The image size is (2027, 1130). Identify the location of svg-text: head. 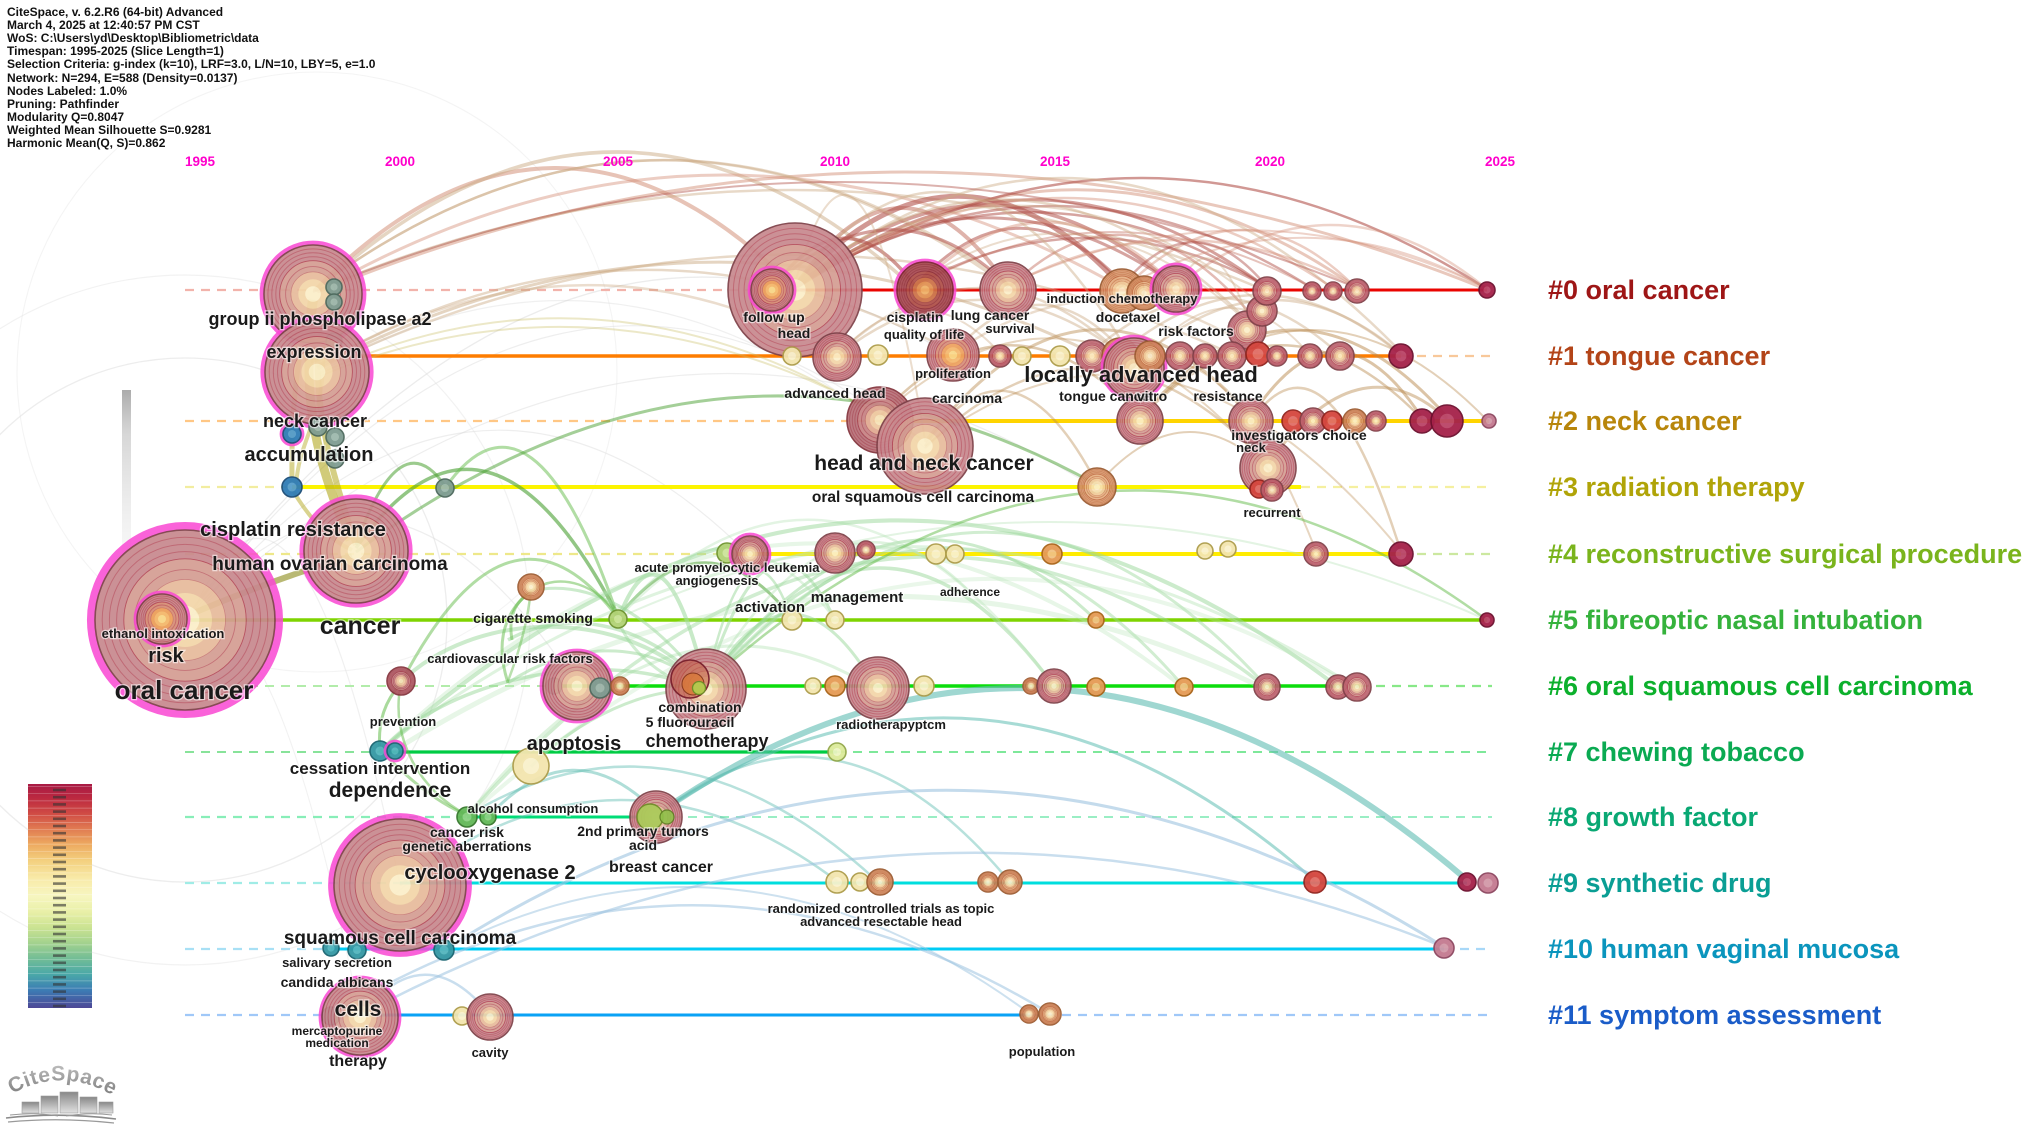
(794, 333).